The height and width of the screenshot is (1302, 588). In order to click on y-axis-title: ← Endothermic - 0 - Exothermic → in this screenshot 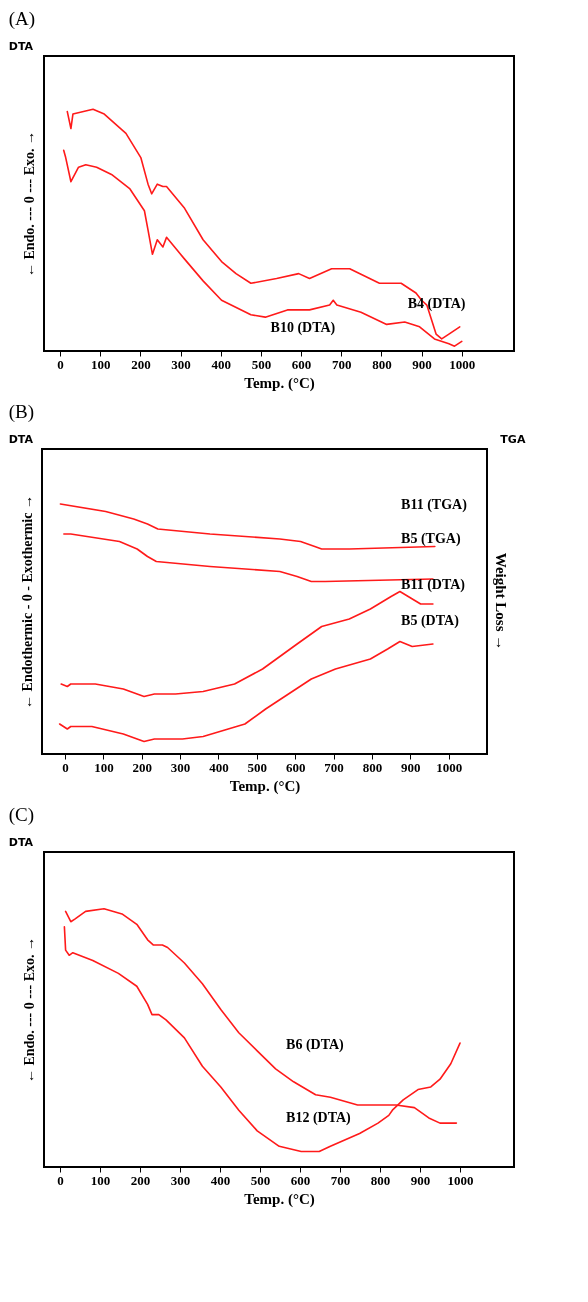, I will do `click(27, 602)`.